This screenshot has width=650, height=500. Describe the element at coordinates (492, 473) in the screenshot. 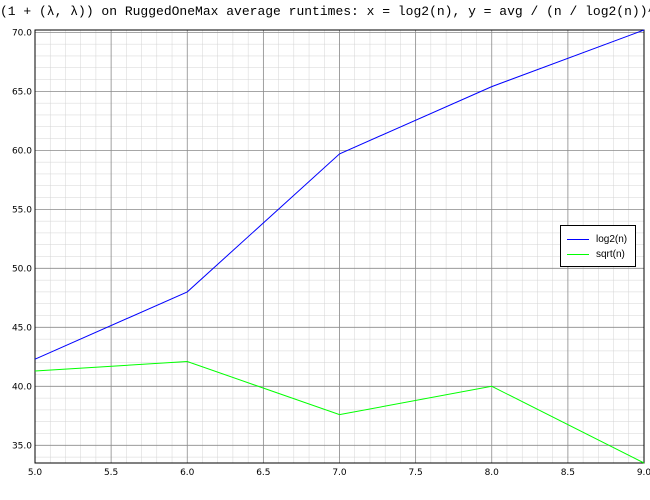

I see `x-tick-label: 8.0` at that location.